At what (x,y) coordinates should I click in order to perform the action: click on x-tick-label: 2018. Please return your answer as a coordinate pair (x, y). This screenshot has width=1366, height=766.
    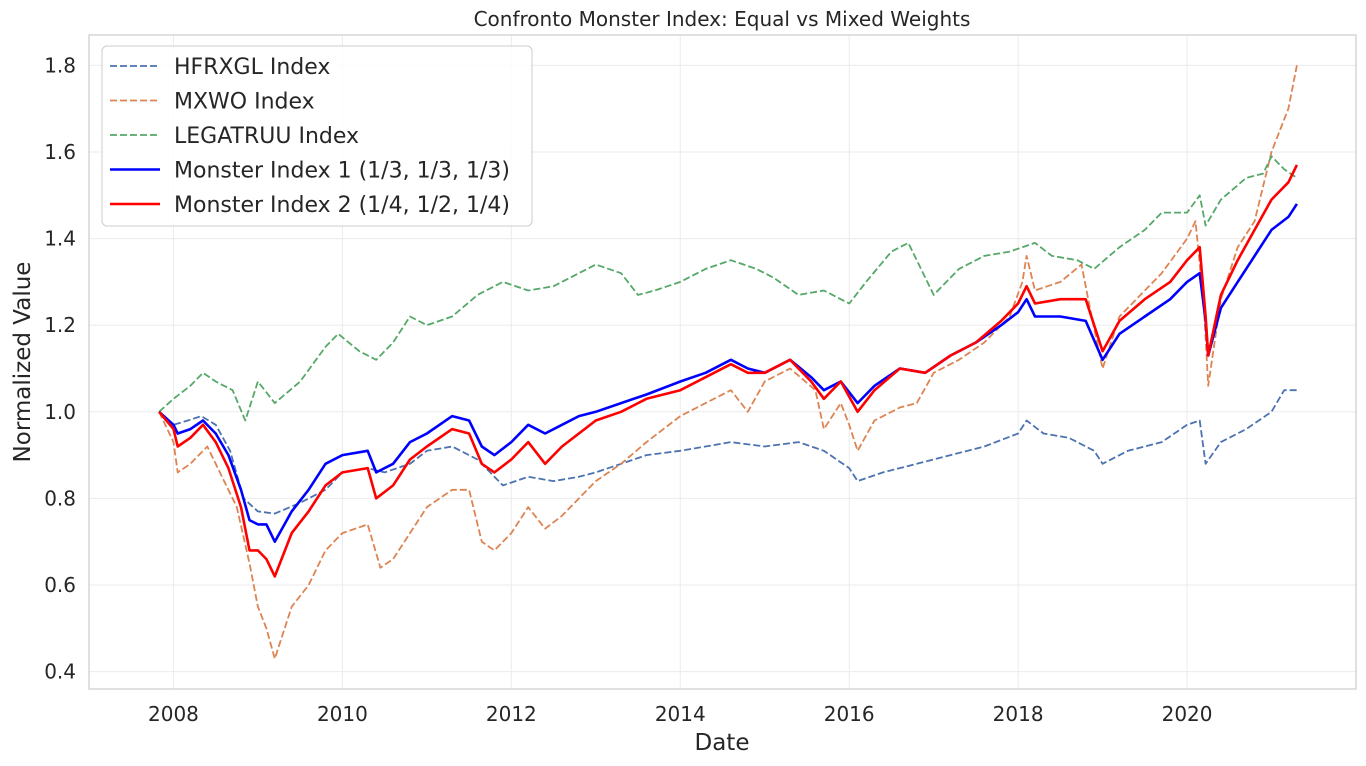
    Looking at the image, I should click on (1018, 714).